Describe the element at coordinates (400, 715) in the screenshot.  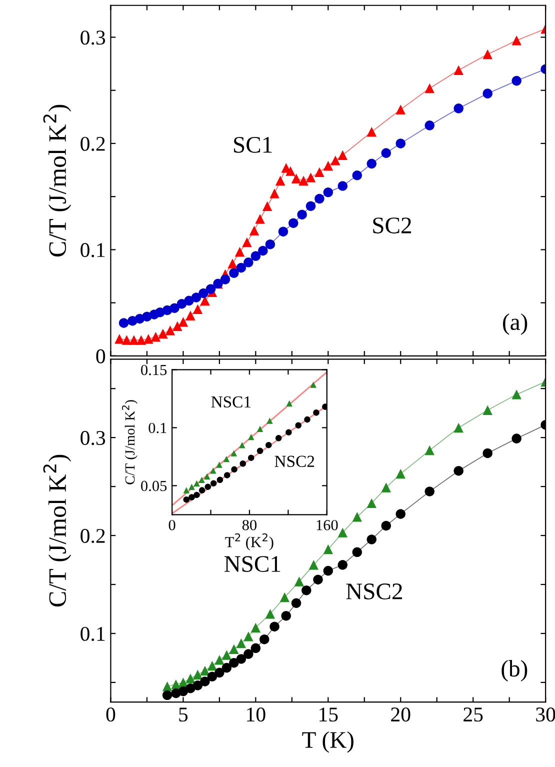
I see `x-tick-label: 20` at that location.